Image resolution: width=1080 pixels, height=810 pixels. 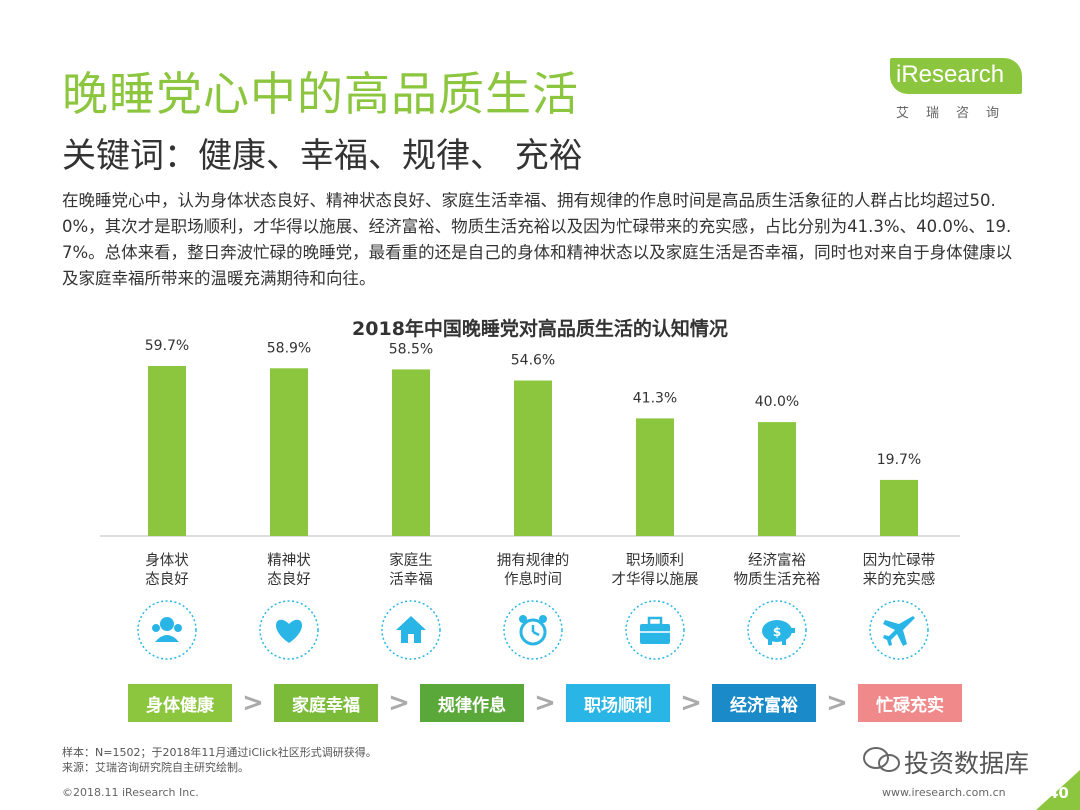 I want to click on iresearch-logo: iResearch 艾瑞咨询, so click(x=960, y=93).